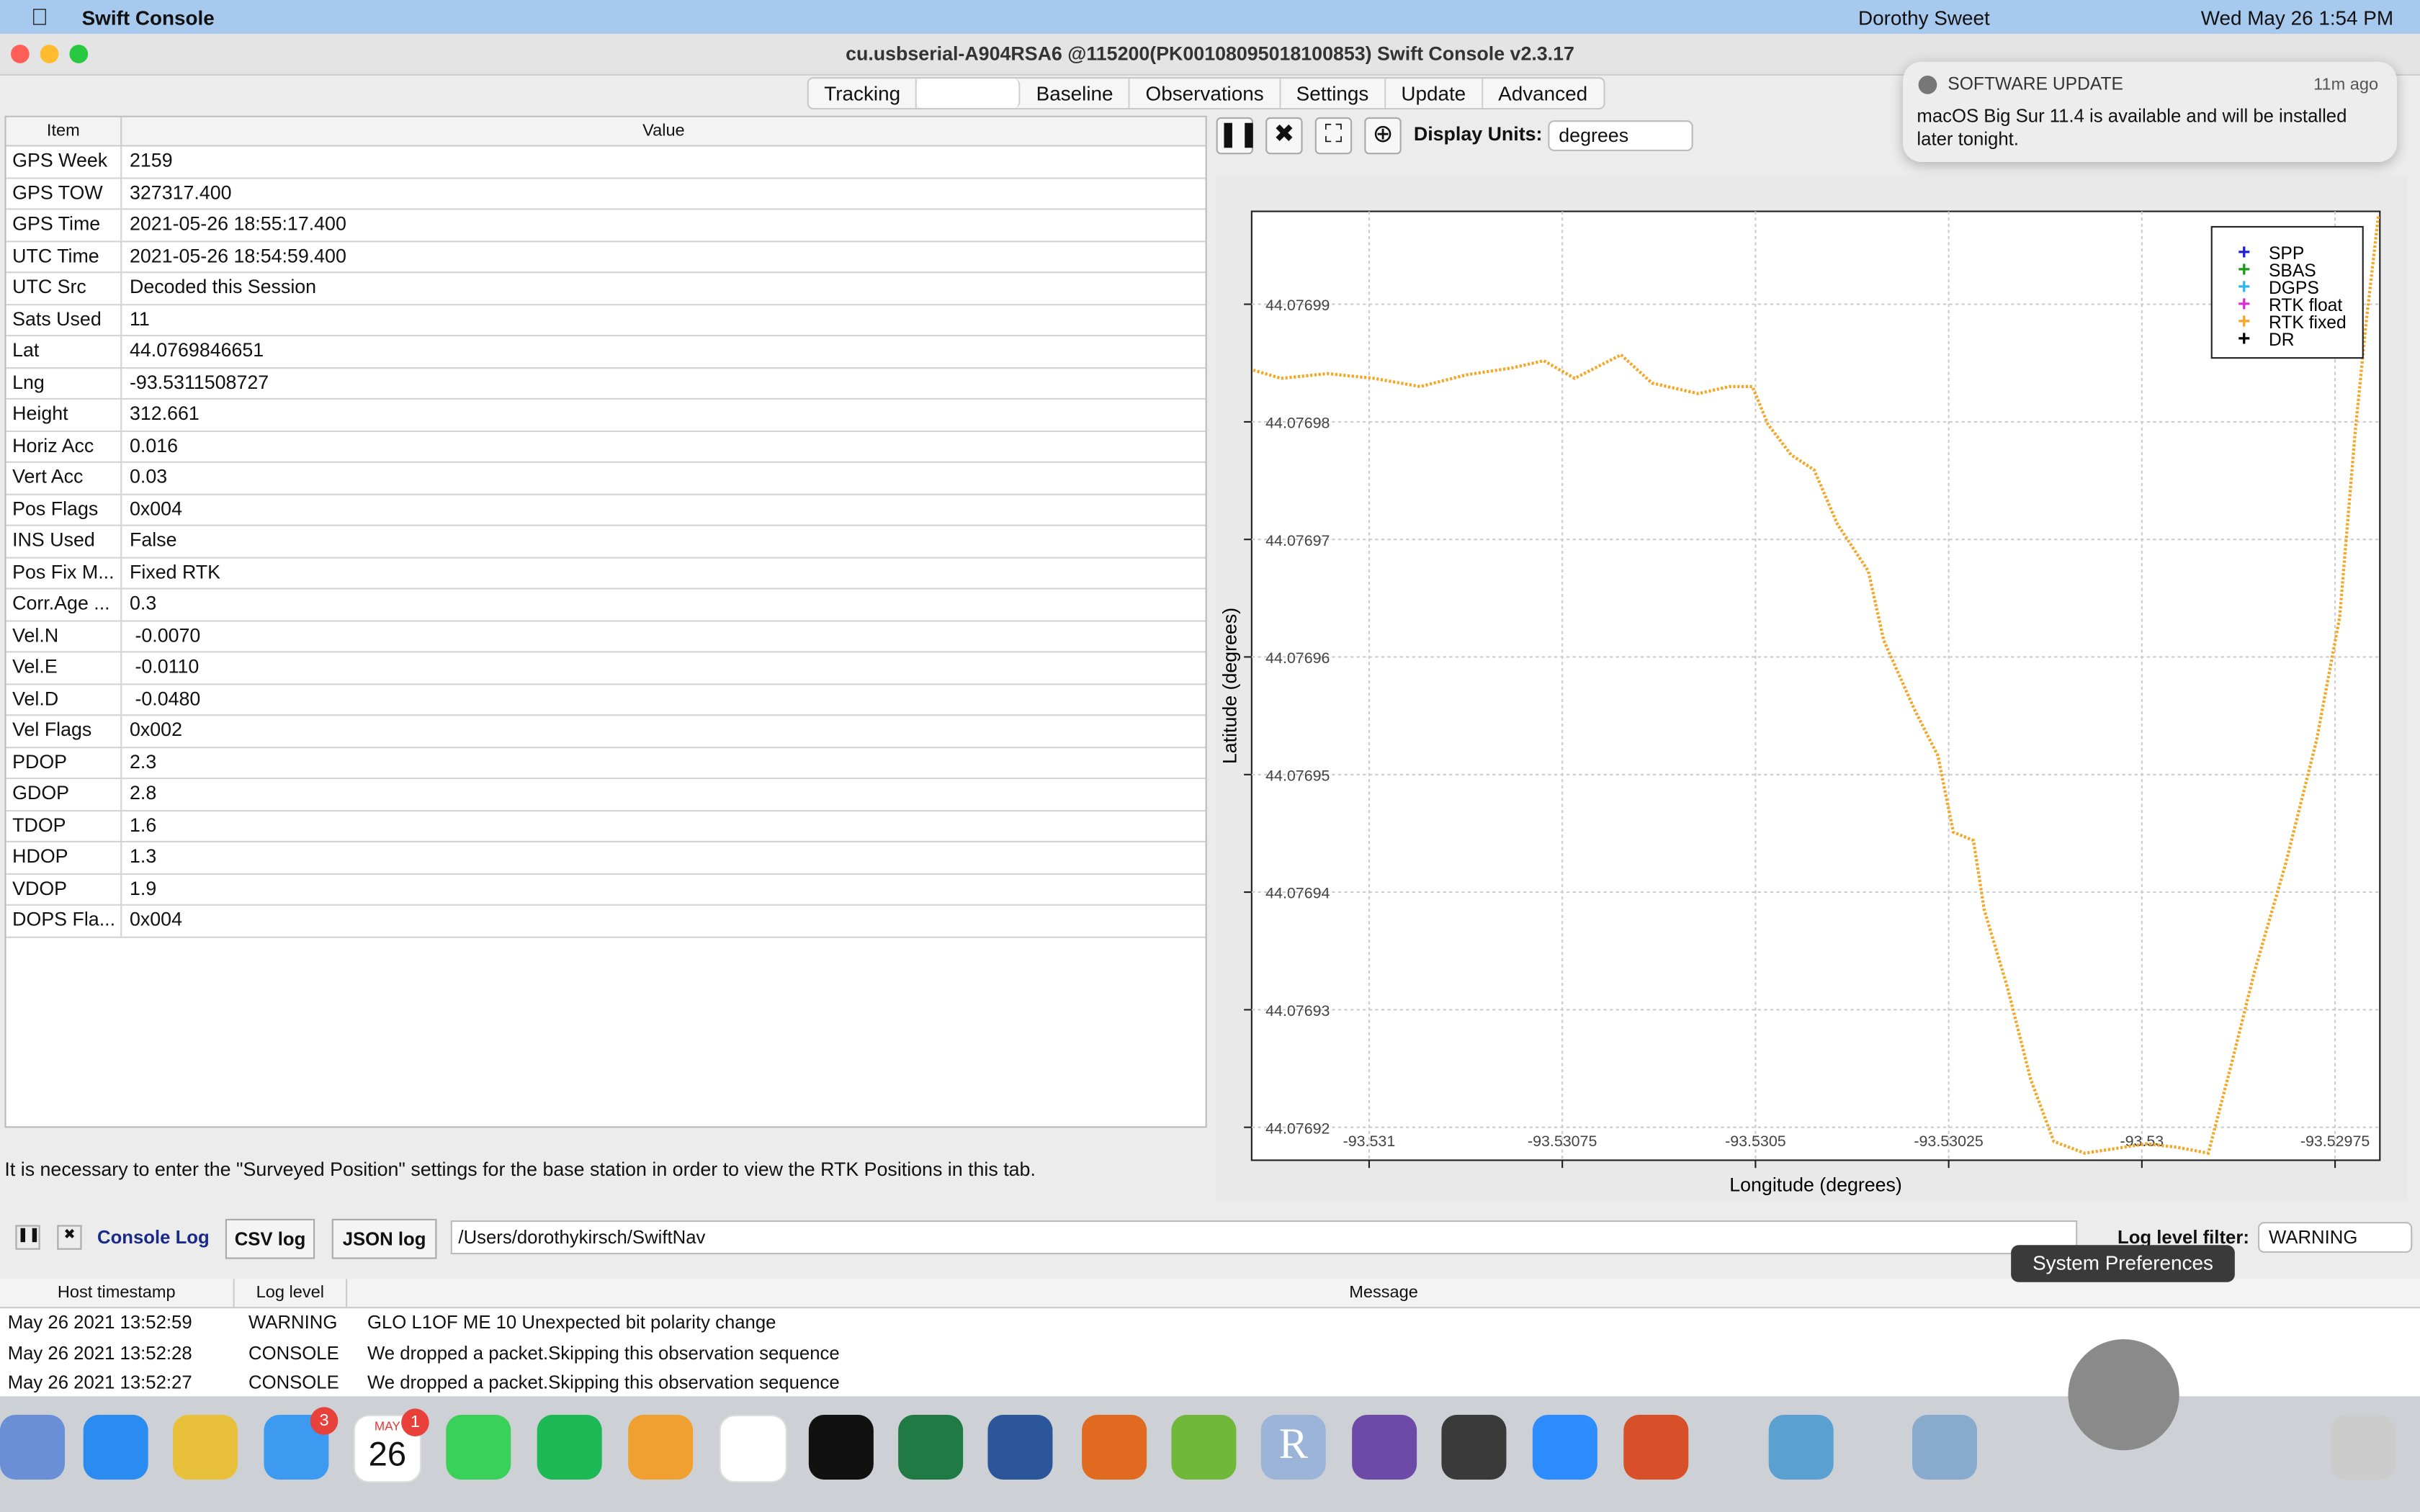 Image resolution: width=2420 pixels, height=1512 pixels. What do you see at coordinates (841, 1447) in the screenshot?
I see `dock-terminal` at bounding box center [841, 1447].